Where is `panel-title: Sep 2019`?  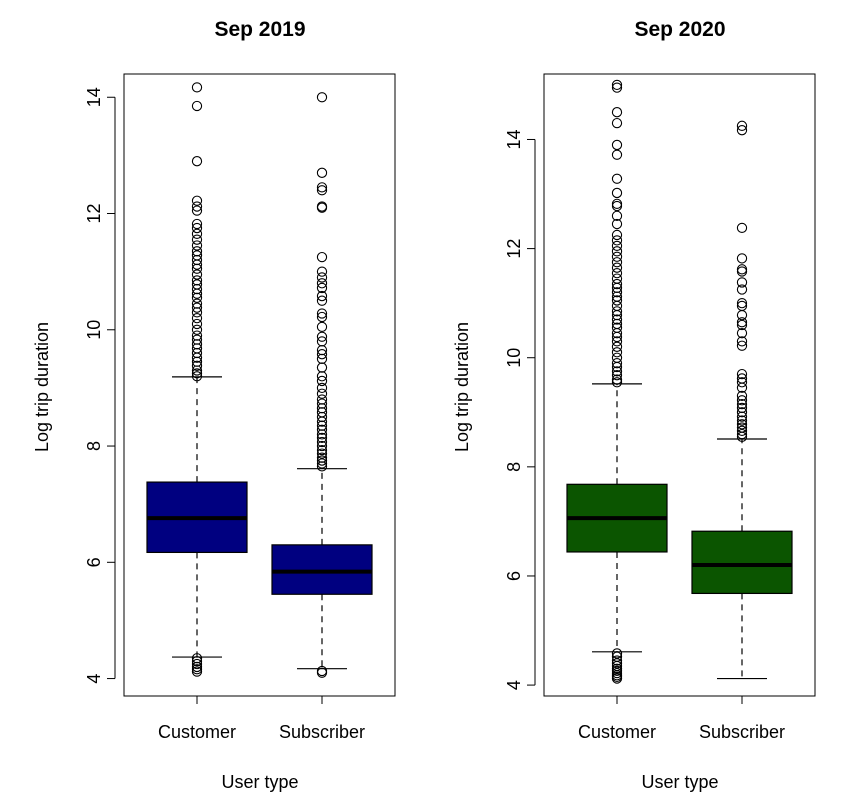
panel-title: Sep 2019 is located at coordinates (259, 29).